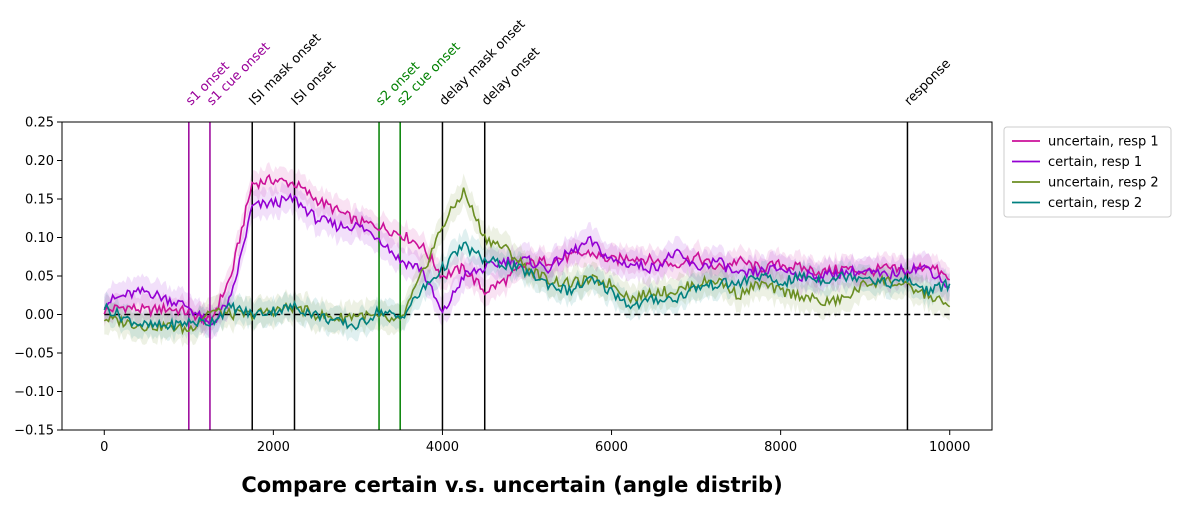 This screenshot has width=1181, height=507. I want to click on y-tick-label: −0.10, so click(34, 392).